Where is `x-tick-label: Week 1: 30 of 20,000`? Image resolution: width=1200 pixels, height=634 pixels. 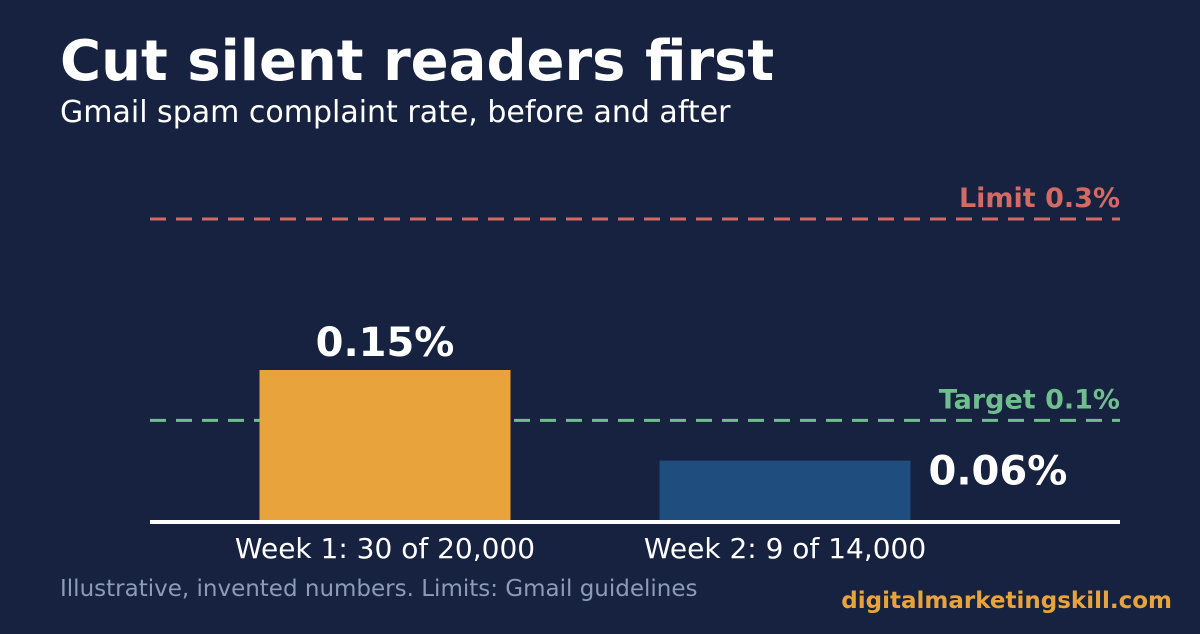 x-tick-label: Week 1: 30 of 20,000 is located at coordinates (385, 548).